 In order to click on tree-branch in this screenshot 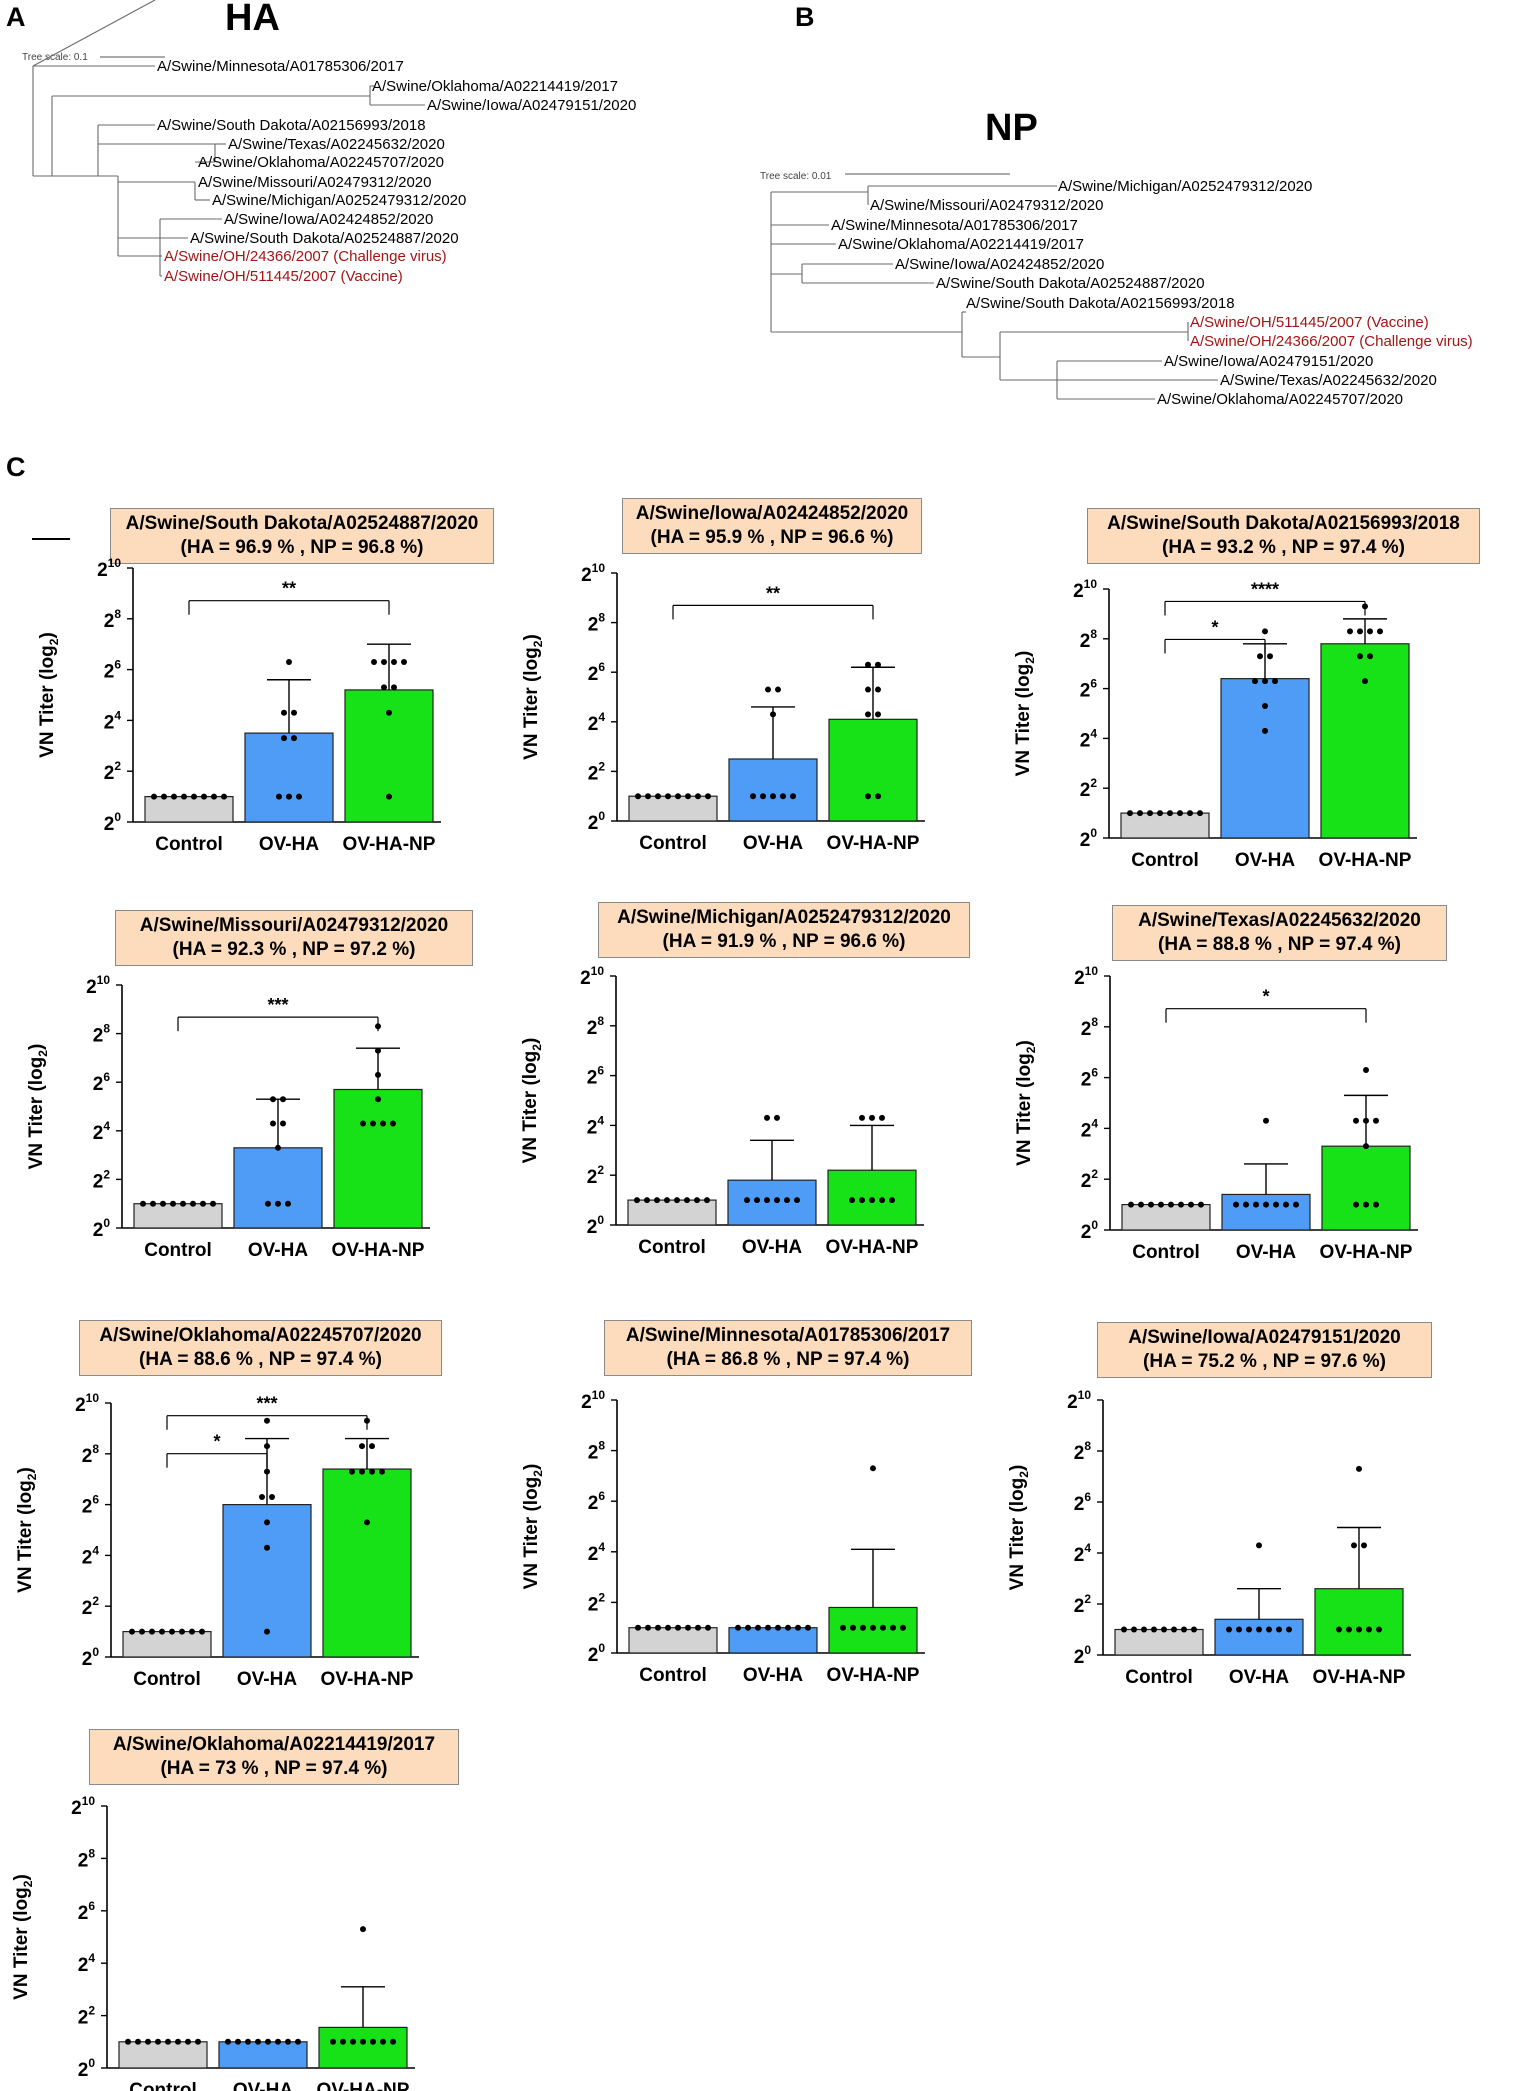, I will do `click(94, 33)`.